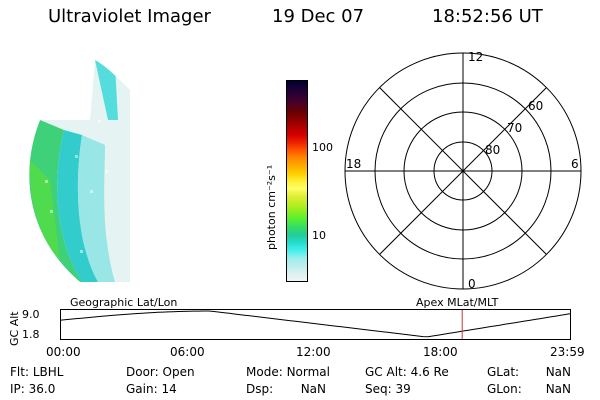  Describe the element at coordinates (529, 372) in the screenshot. I see `status-glat: GLat: NaN` at that location.